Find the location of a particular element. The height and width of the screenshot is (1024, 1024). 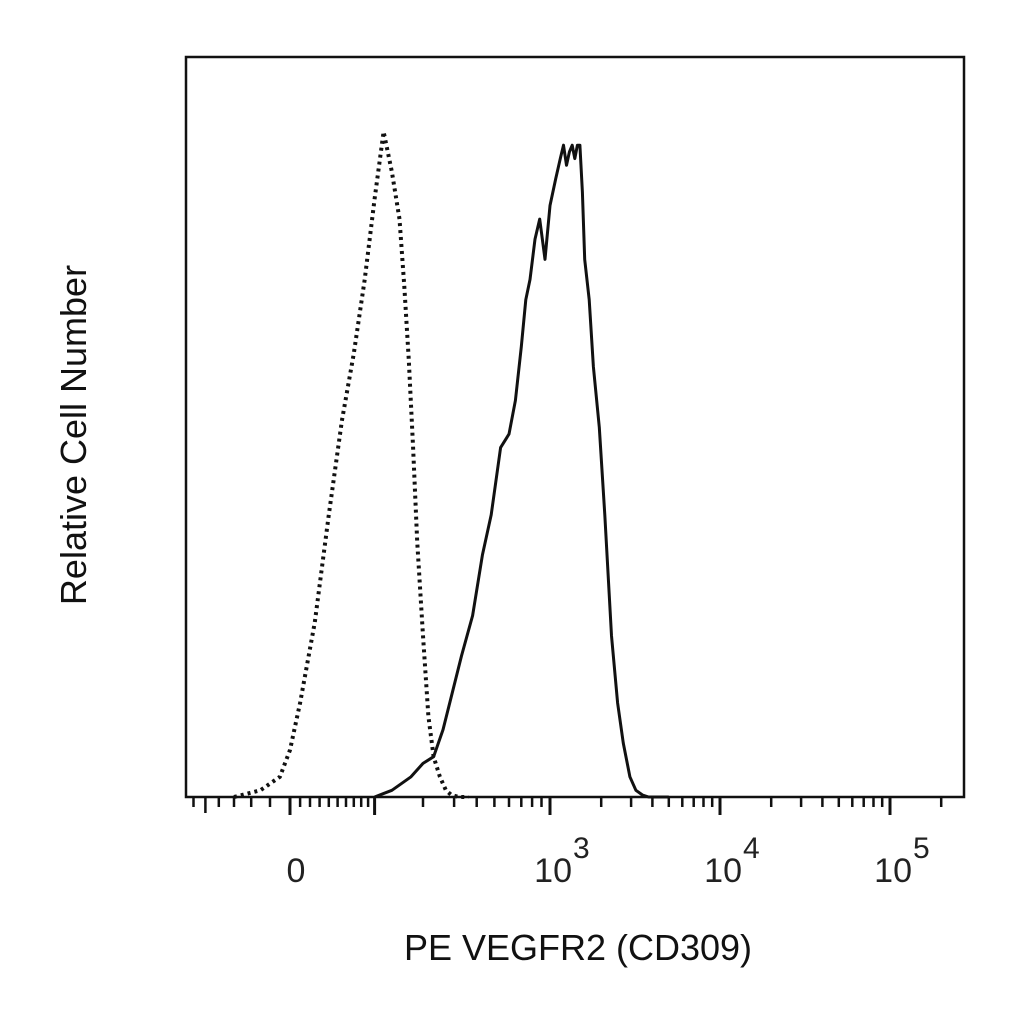

x-tick-label-exponent: 4 is located at coordinates (751, 848).